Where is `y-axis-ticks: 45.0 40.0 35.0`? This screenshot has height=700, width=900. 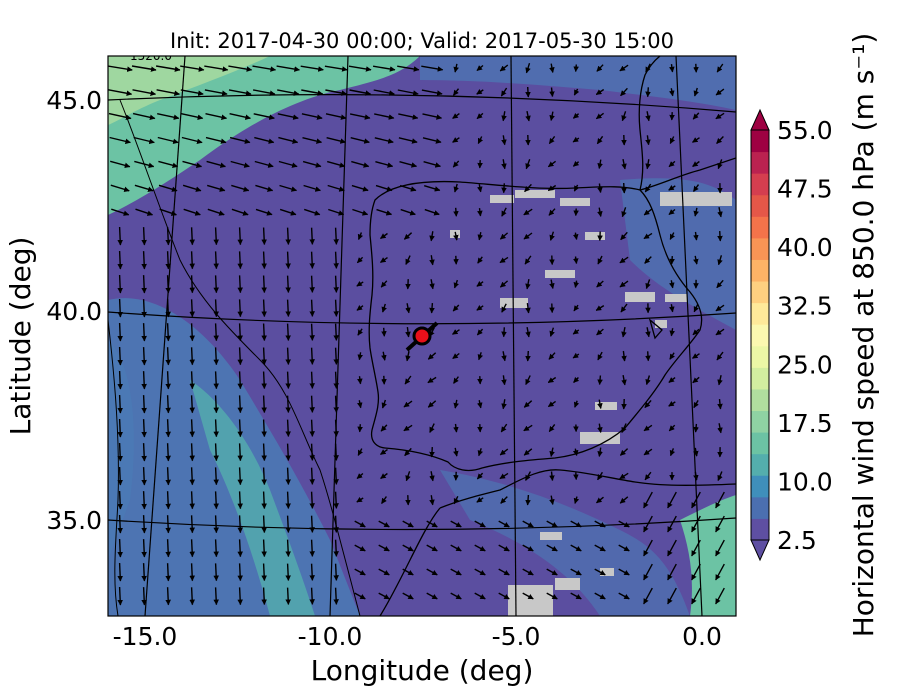
y-axis-ticks: 45.0 40.0 35.0 is located at coordinates (74, 310).